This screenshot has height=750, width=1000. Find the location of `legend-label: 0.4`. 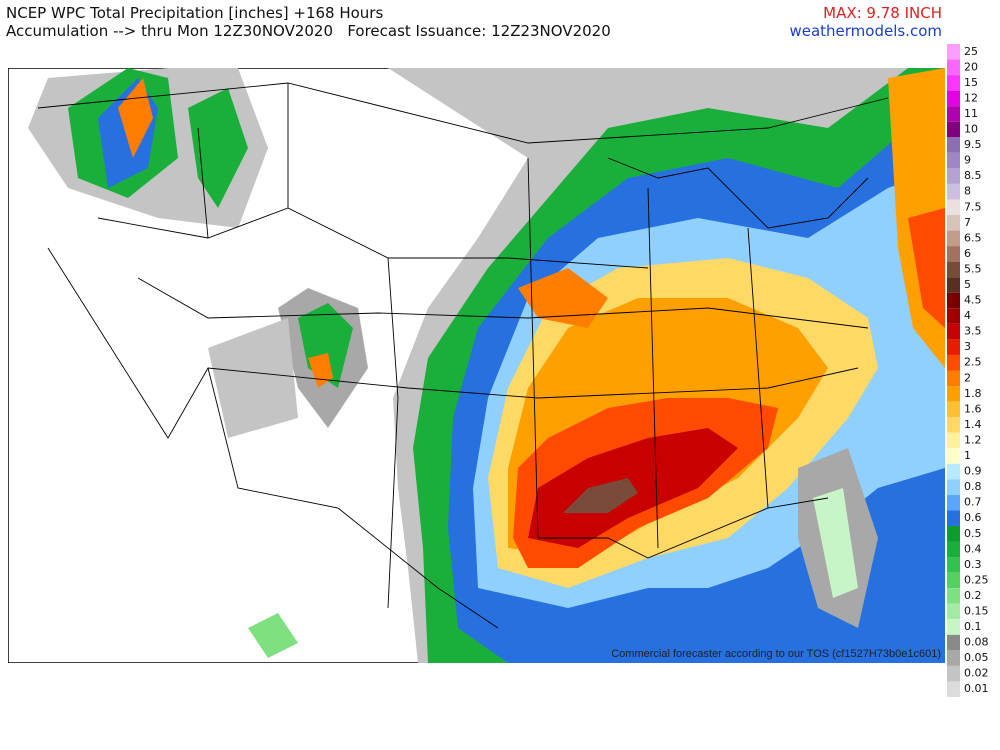

legend-label: 0.4 is located at coordinates (973, 548).